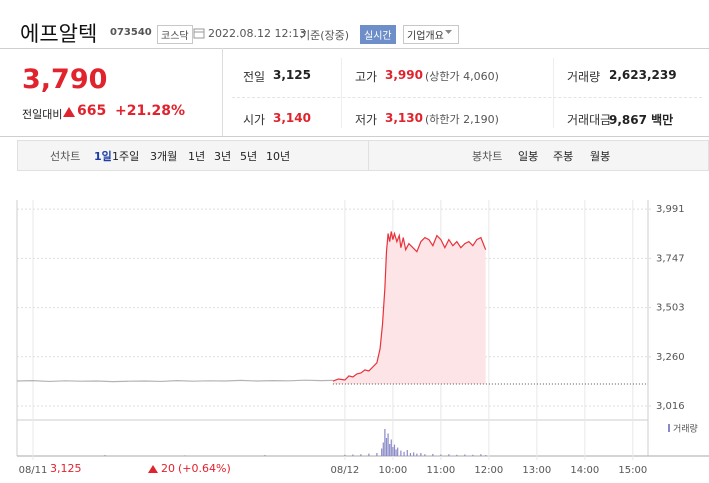  Describe the element at coordinates (103, 156) in the screenshot. I see `tab: 1일` at that location.